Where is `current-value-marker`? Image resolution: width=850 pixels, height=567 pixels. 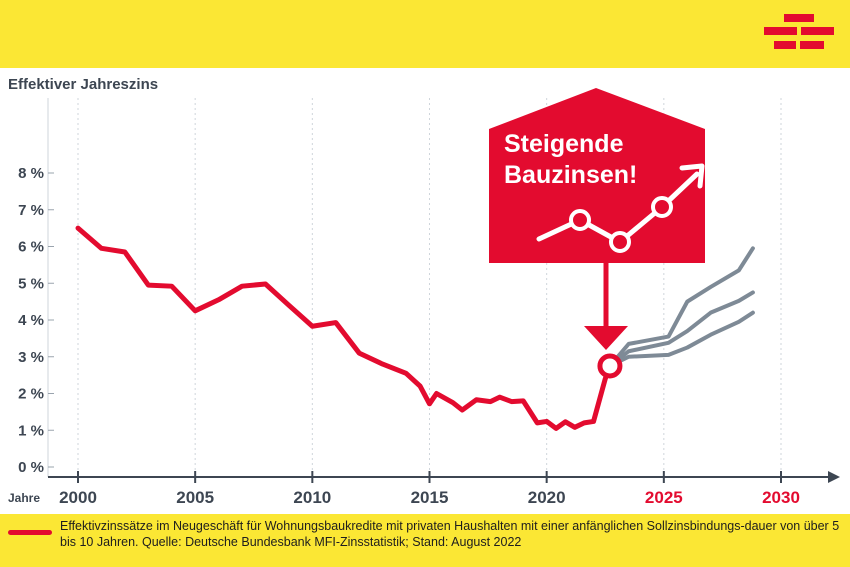 current-value-marker is located at coordinates (610, 366).